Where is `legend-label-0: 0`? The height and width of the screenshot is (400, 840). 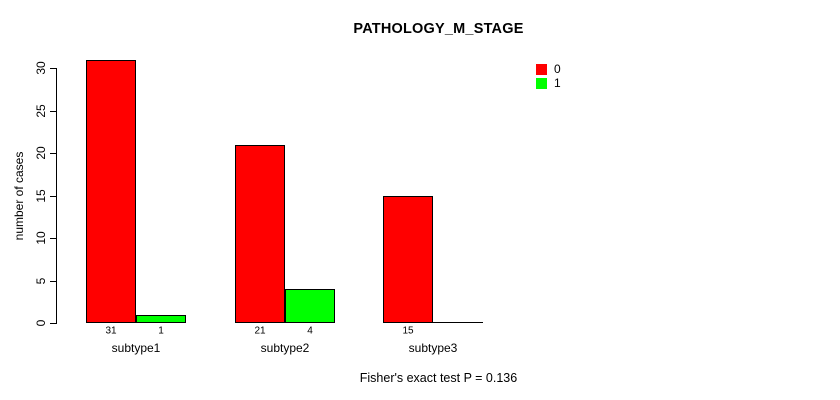 legend-label-0: 0 is located at coordinates (557, 69).